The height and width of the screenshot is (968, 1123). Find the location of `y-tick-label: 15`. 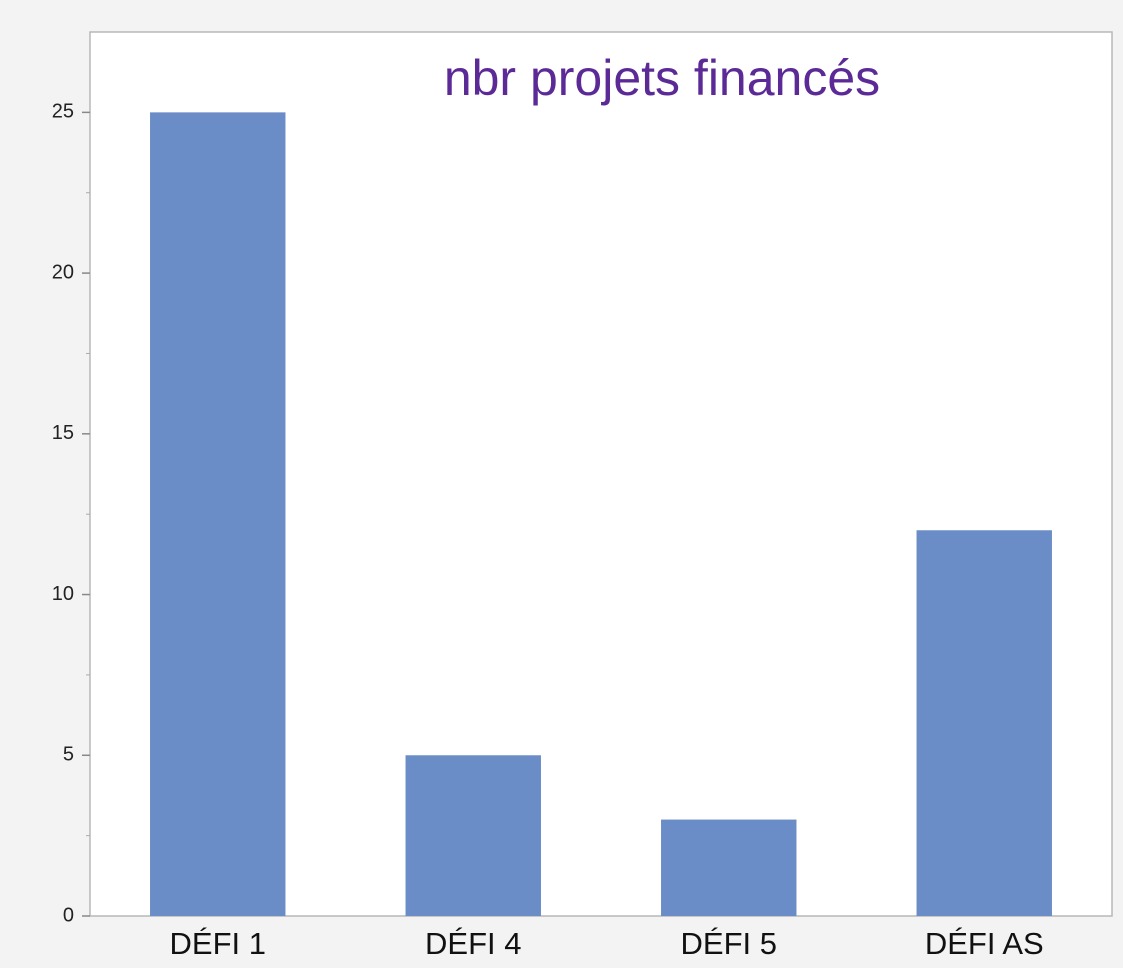

y-tick-label: 15 is located at coordinates (63, 433).